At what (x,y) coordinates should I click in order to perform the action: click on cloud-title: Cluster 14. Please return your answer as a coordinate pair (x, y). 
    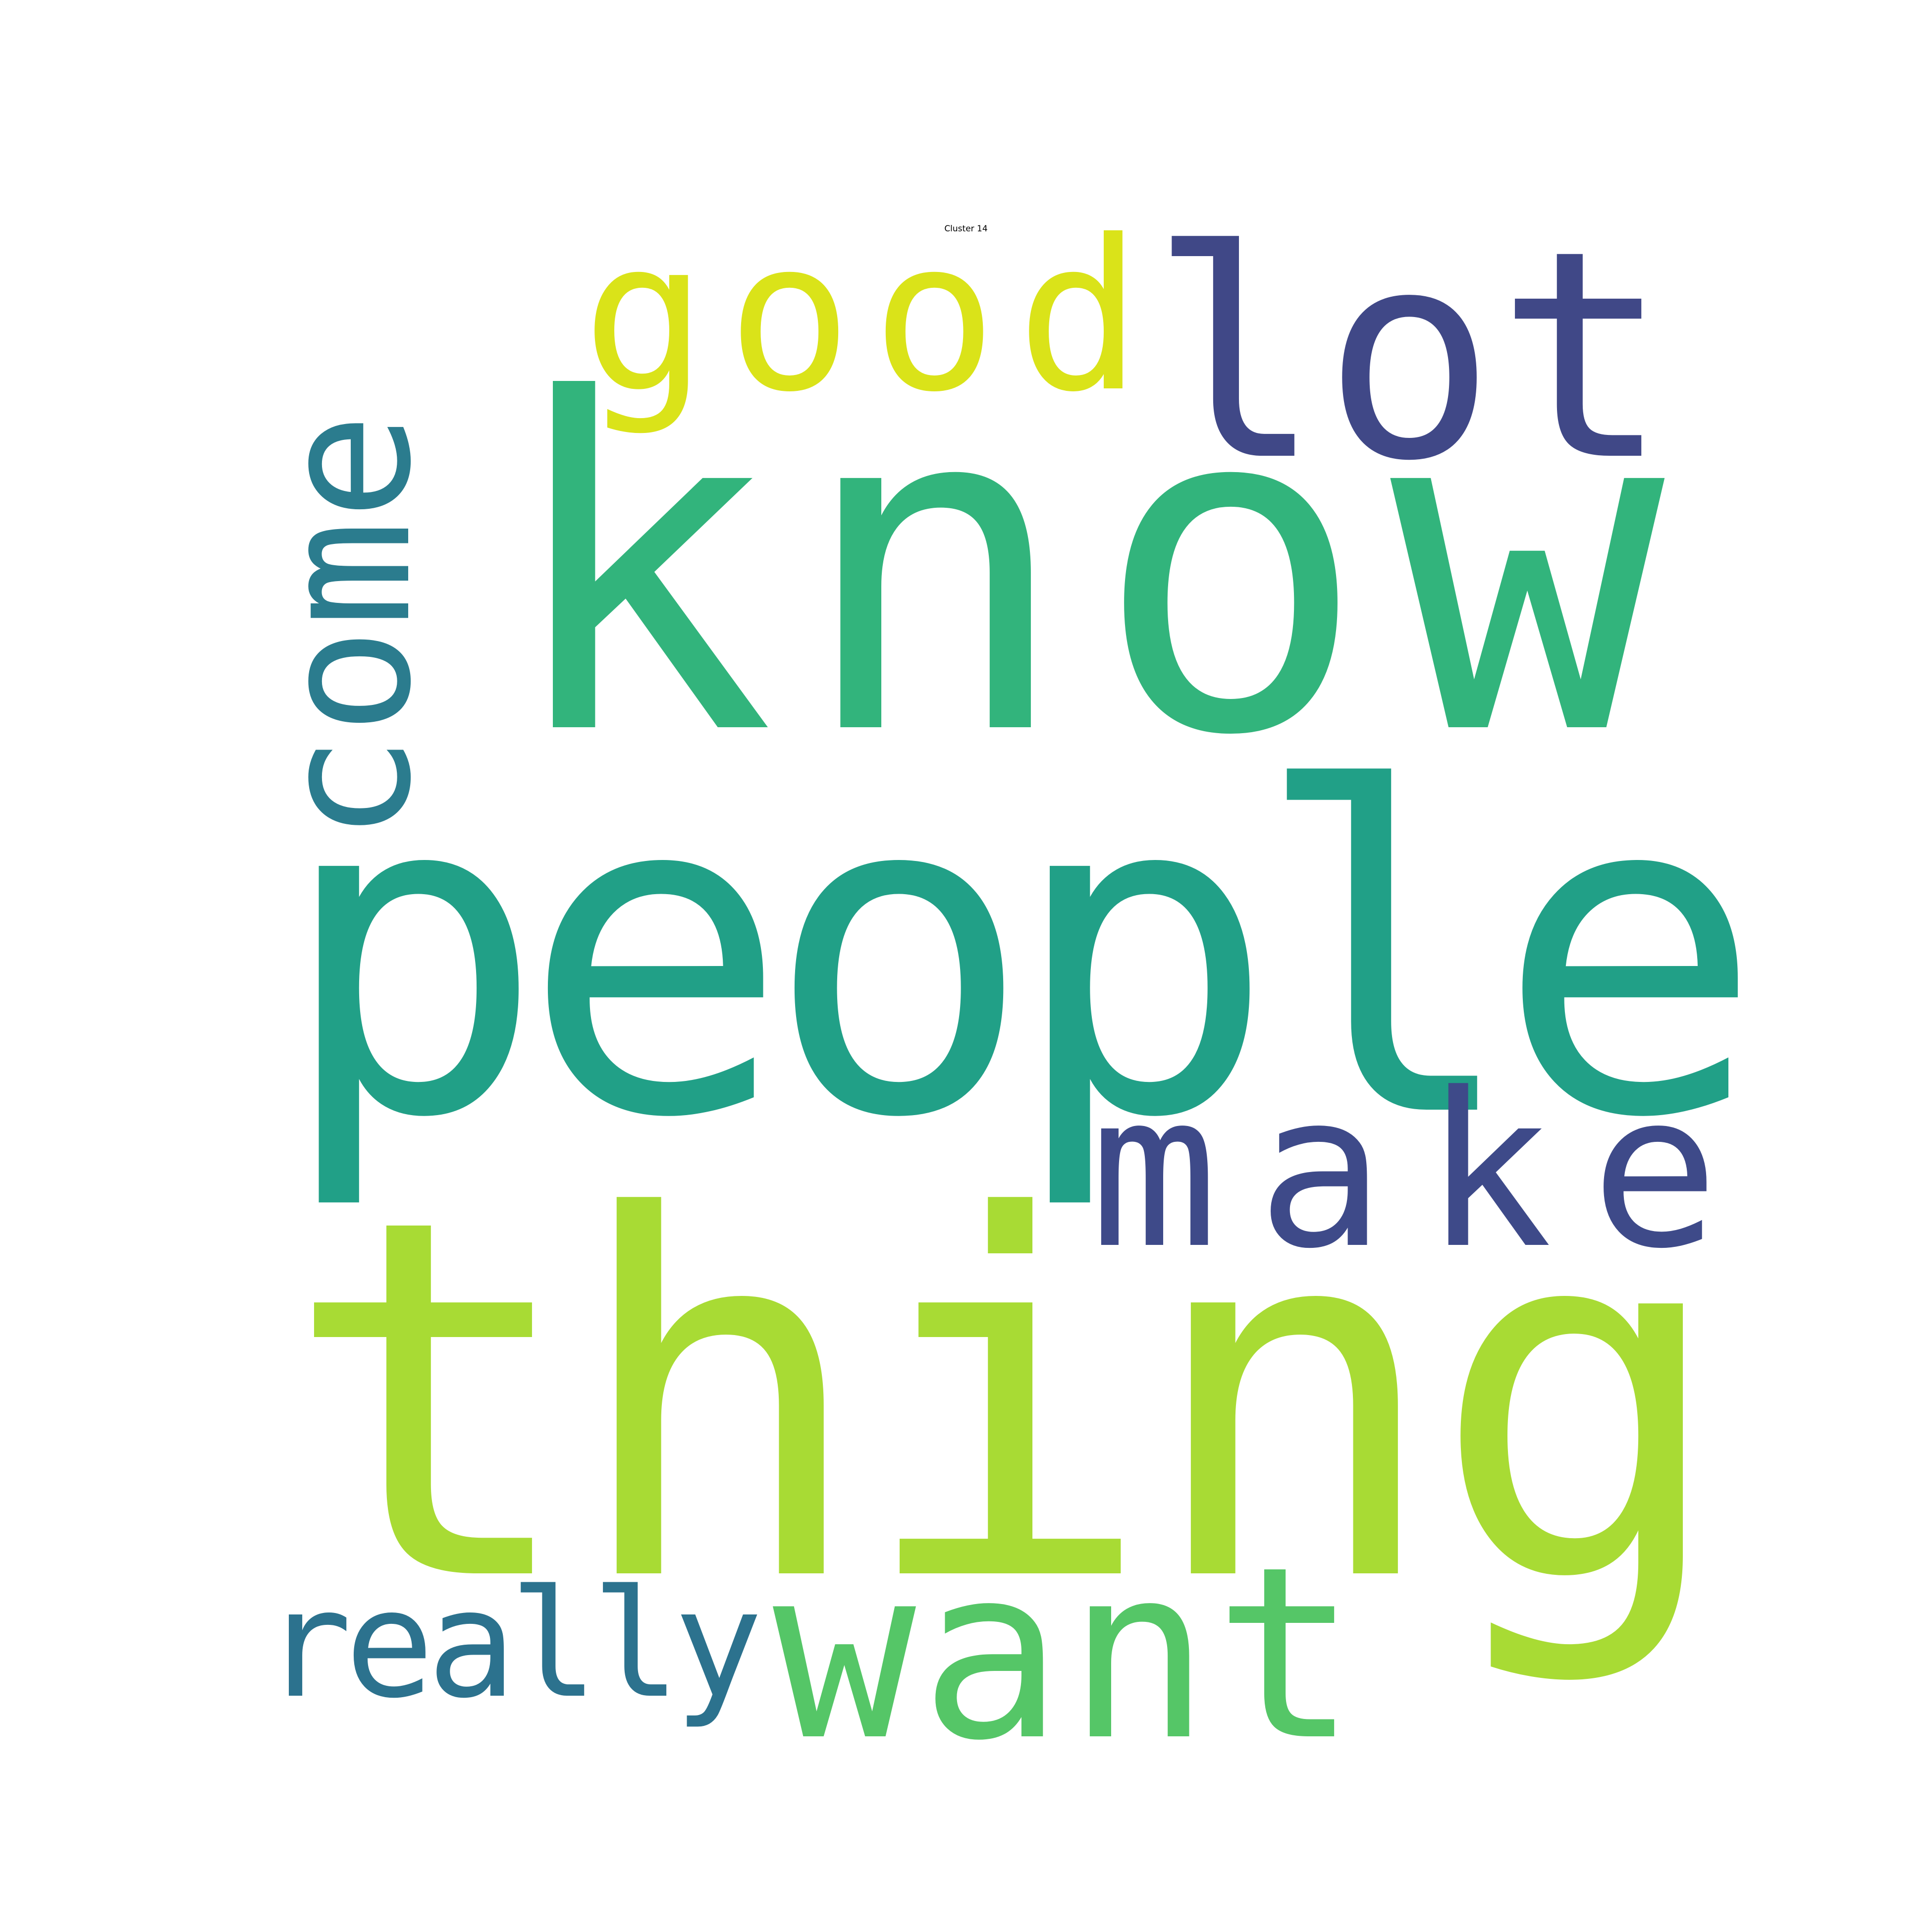
    Looking at the image, I should click on (966, 229).